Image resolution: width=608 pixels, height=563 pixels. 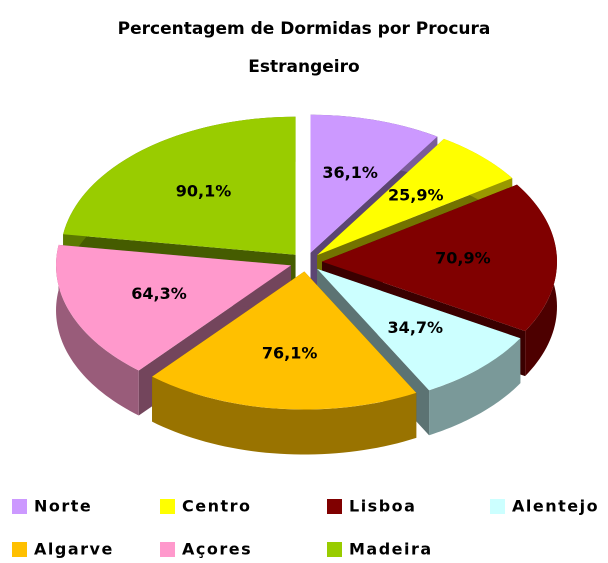 I want to click on legend-label: Norte, so click(x=63, y=506).